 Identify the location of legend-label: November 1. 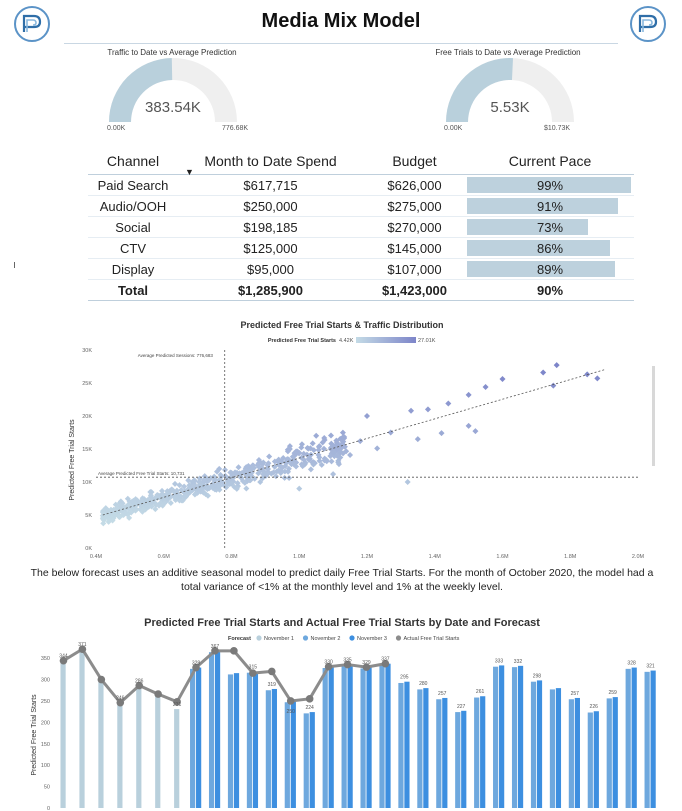
(279, 639).